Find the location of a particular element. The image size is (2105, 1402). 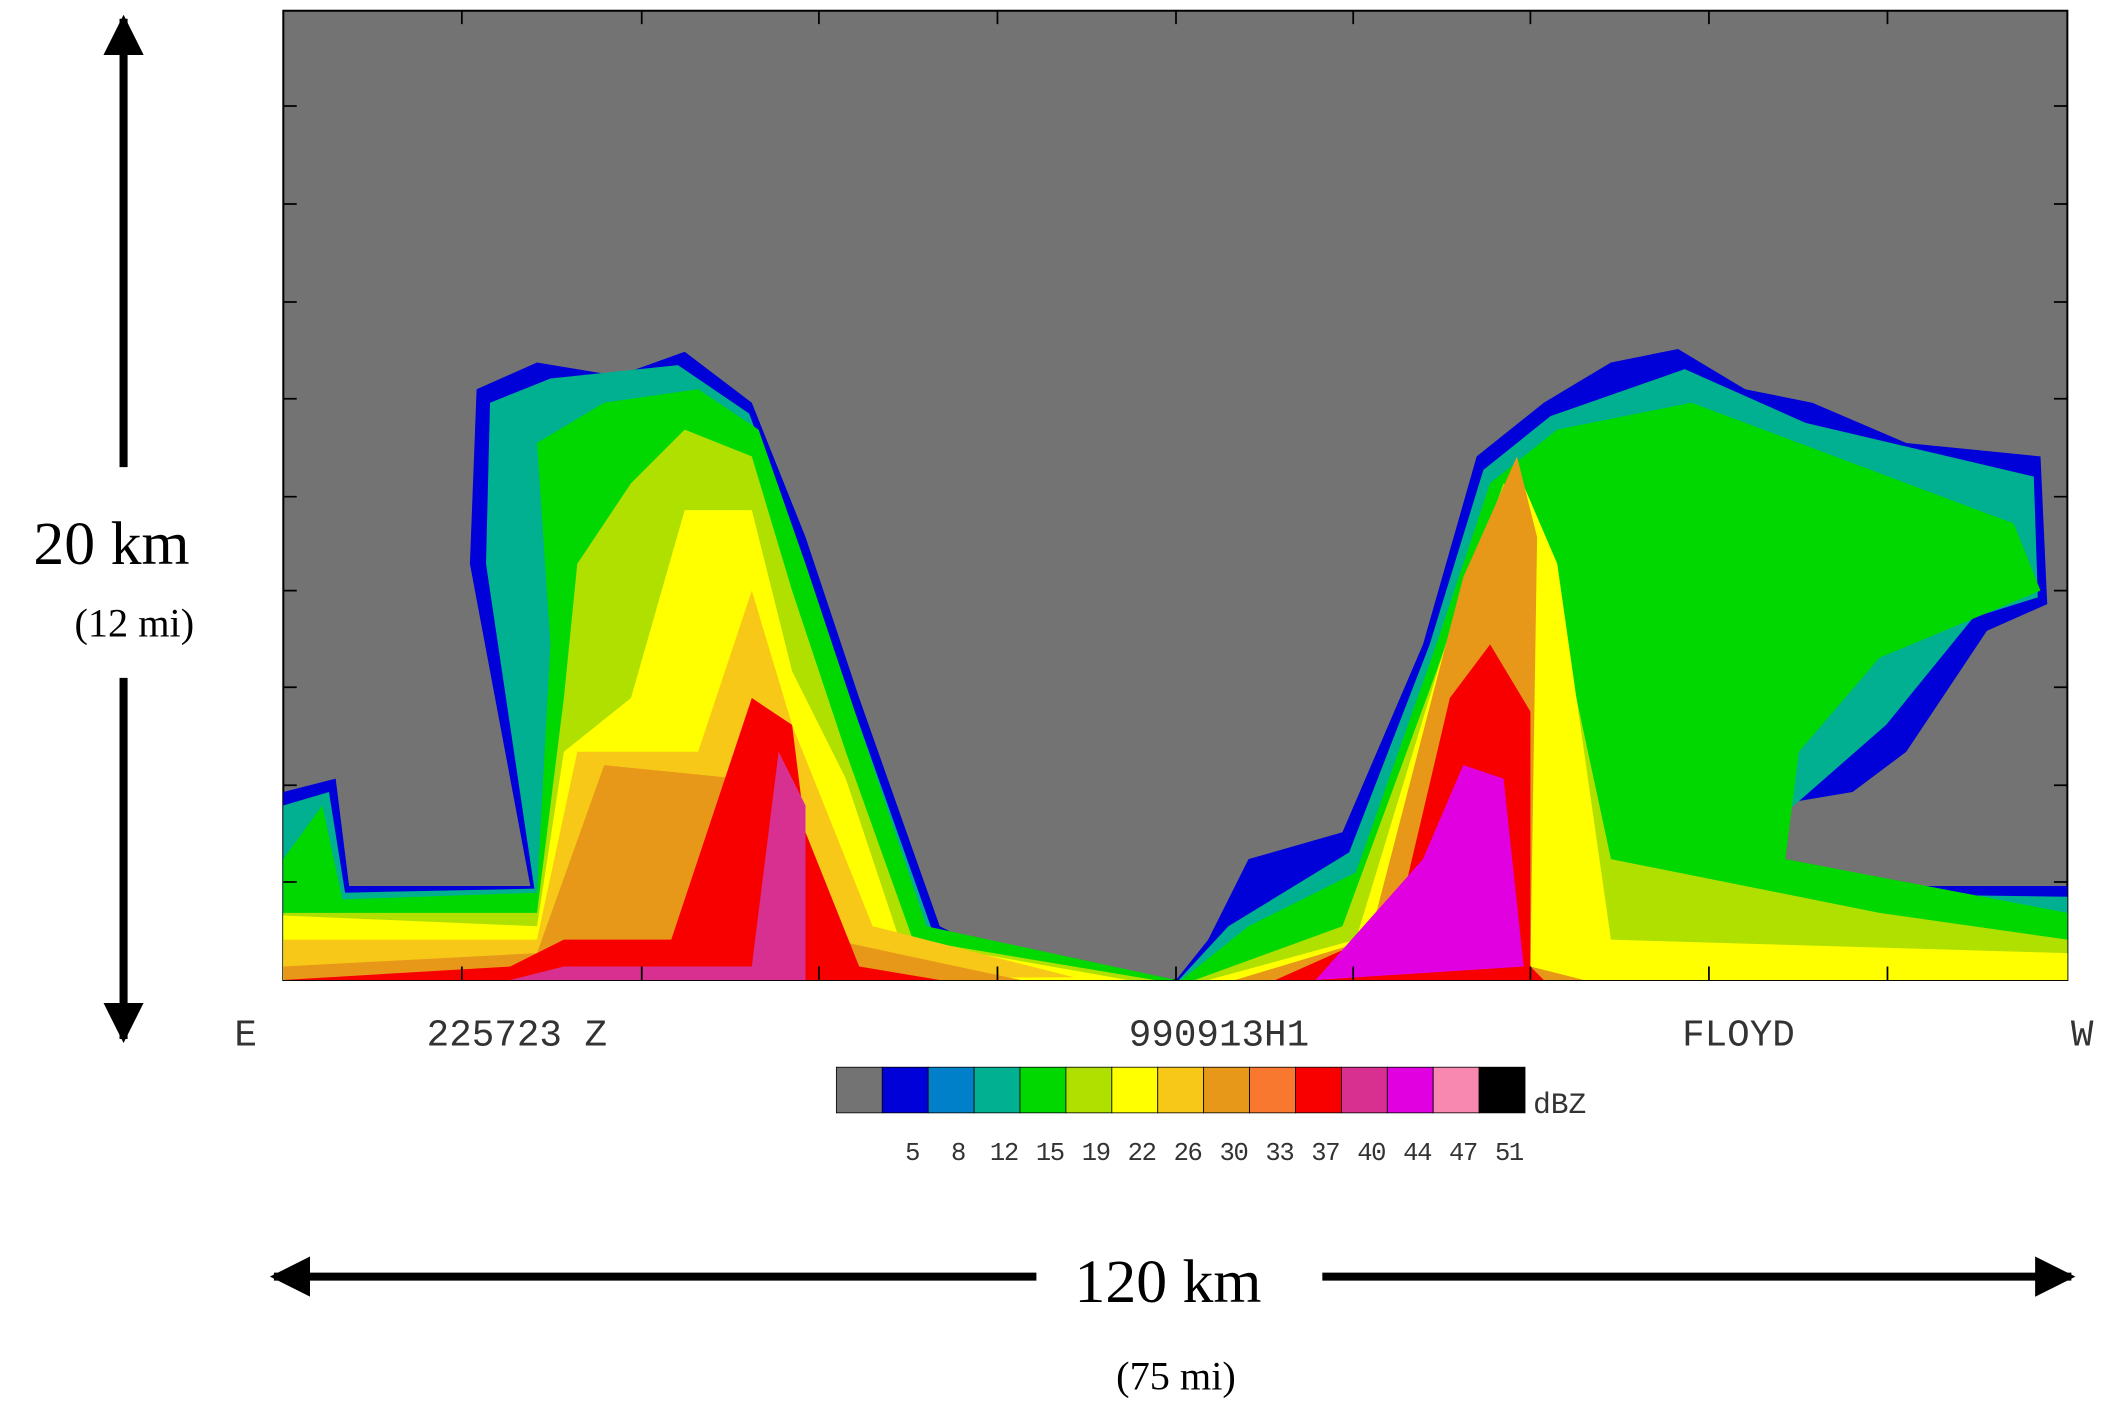

colorbar-tick-label: 15 is located at coordinates (1050, 1153).